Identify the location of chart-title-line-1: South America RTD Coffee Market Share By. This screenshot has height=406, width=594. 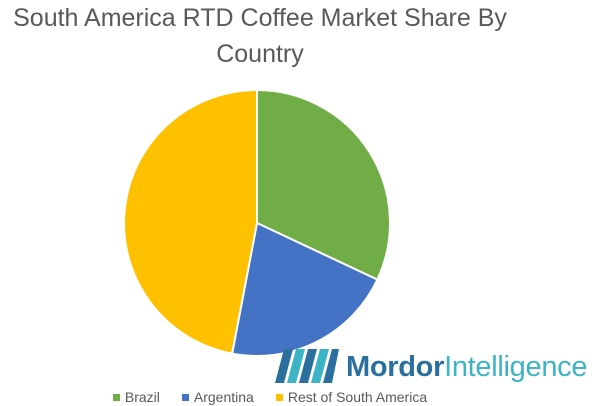
(260, 18).